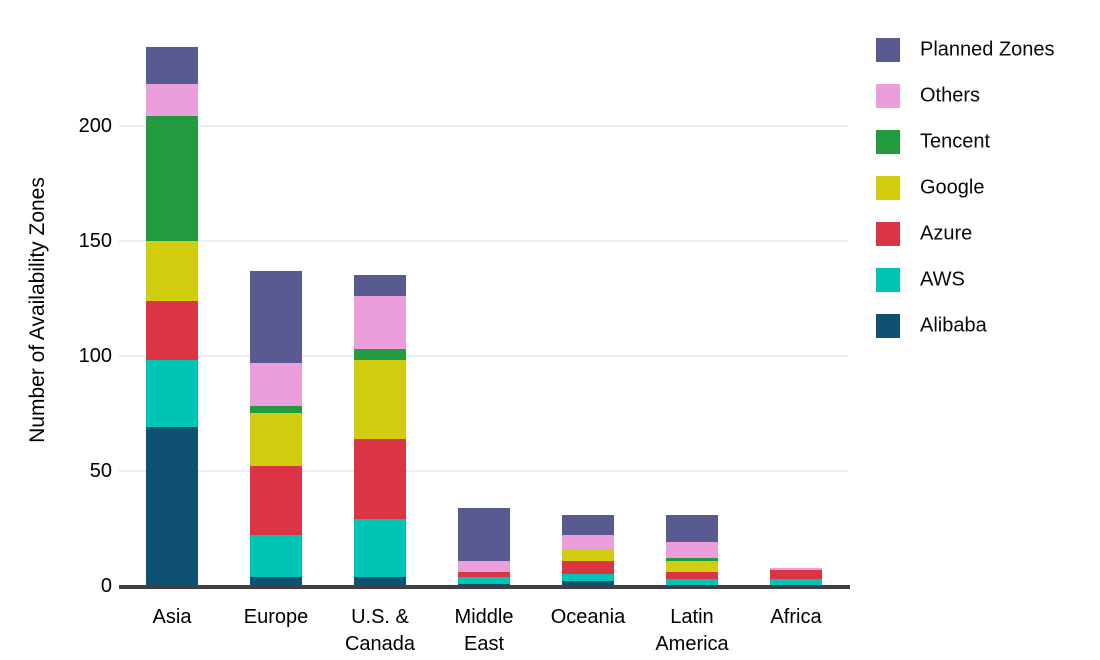 This screenshot has width=1100, height=660. What do you see at coordinates (172, 178) in the screenshot?
I see `bar-segment-asia-tencent` at bounding box center [172, 178].